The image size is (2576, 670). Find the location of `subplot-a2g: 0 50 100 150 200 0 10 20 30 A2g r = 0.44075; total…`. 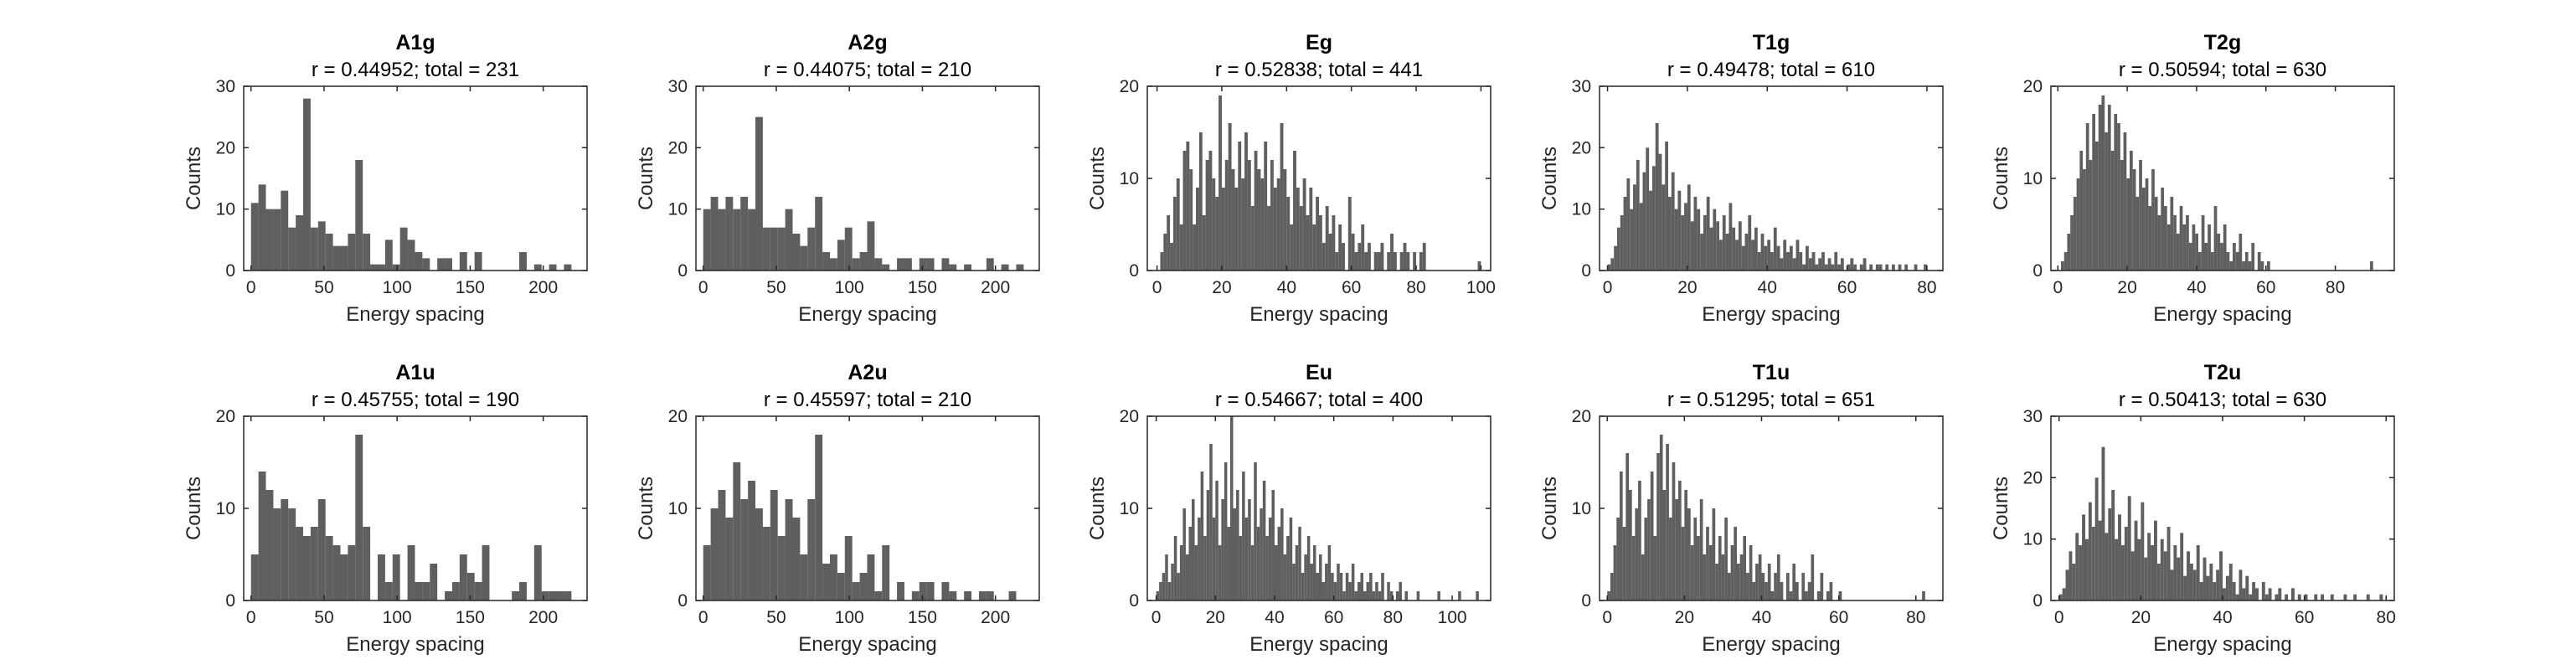

subplot-a2g: 0 50 100 150 200 0 10 20 30 A2g r = 0.44075; total… is located at coordinates (837, 178).